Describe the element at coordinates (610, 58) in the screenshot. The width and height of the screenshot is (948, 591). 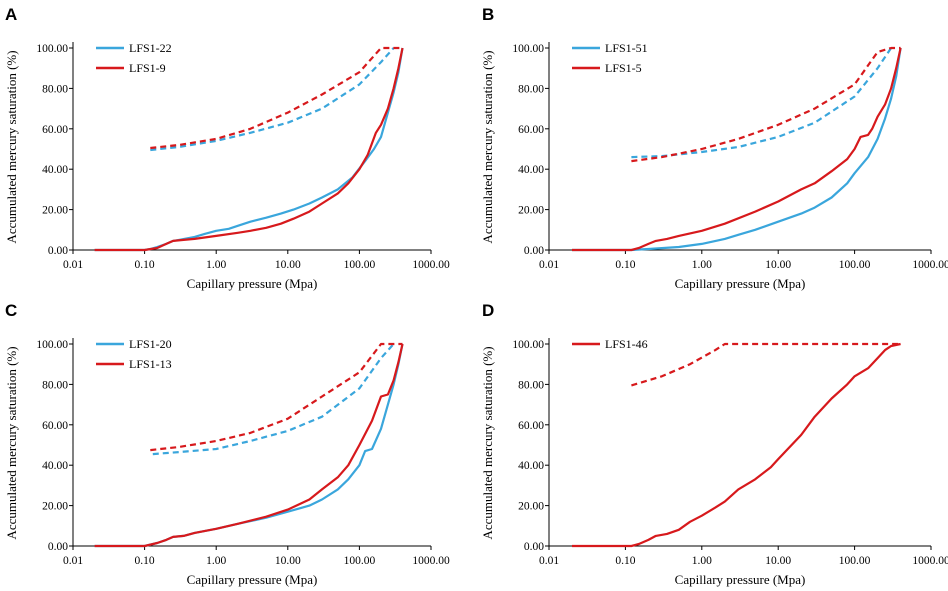
I see `legend: LFS1-51 LFS1-5` at that location.